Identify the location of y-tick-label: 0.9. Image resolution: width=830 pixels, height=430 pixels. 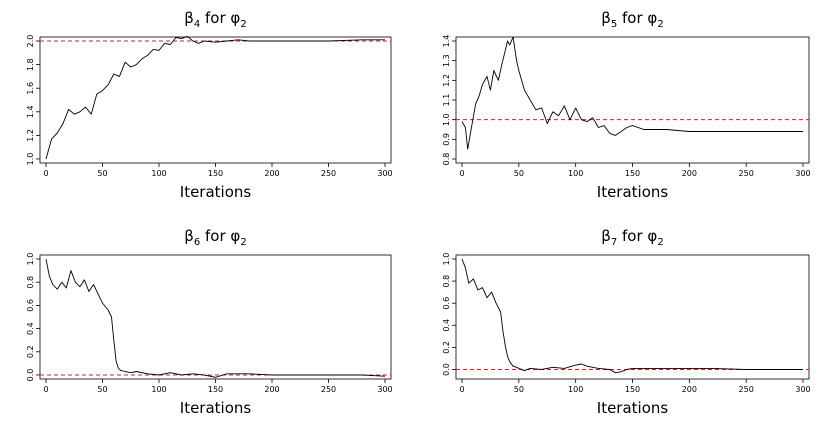
(446, 139).